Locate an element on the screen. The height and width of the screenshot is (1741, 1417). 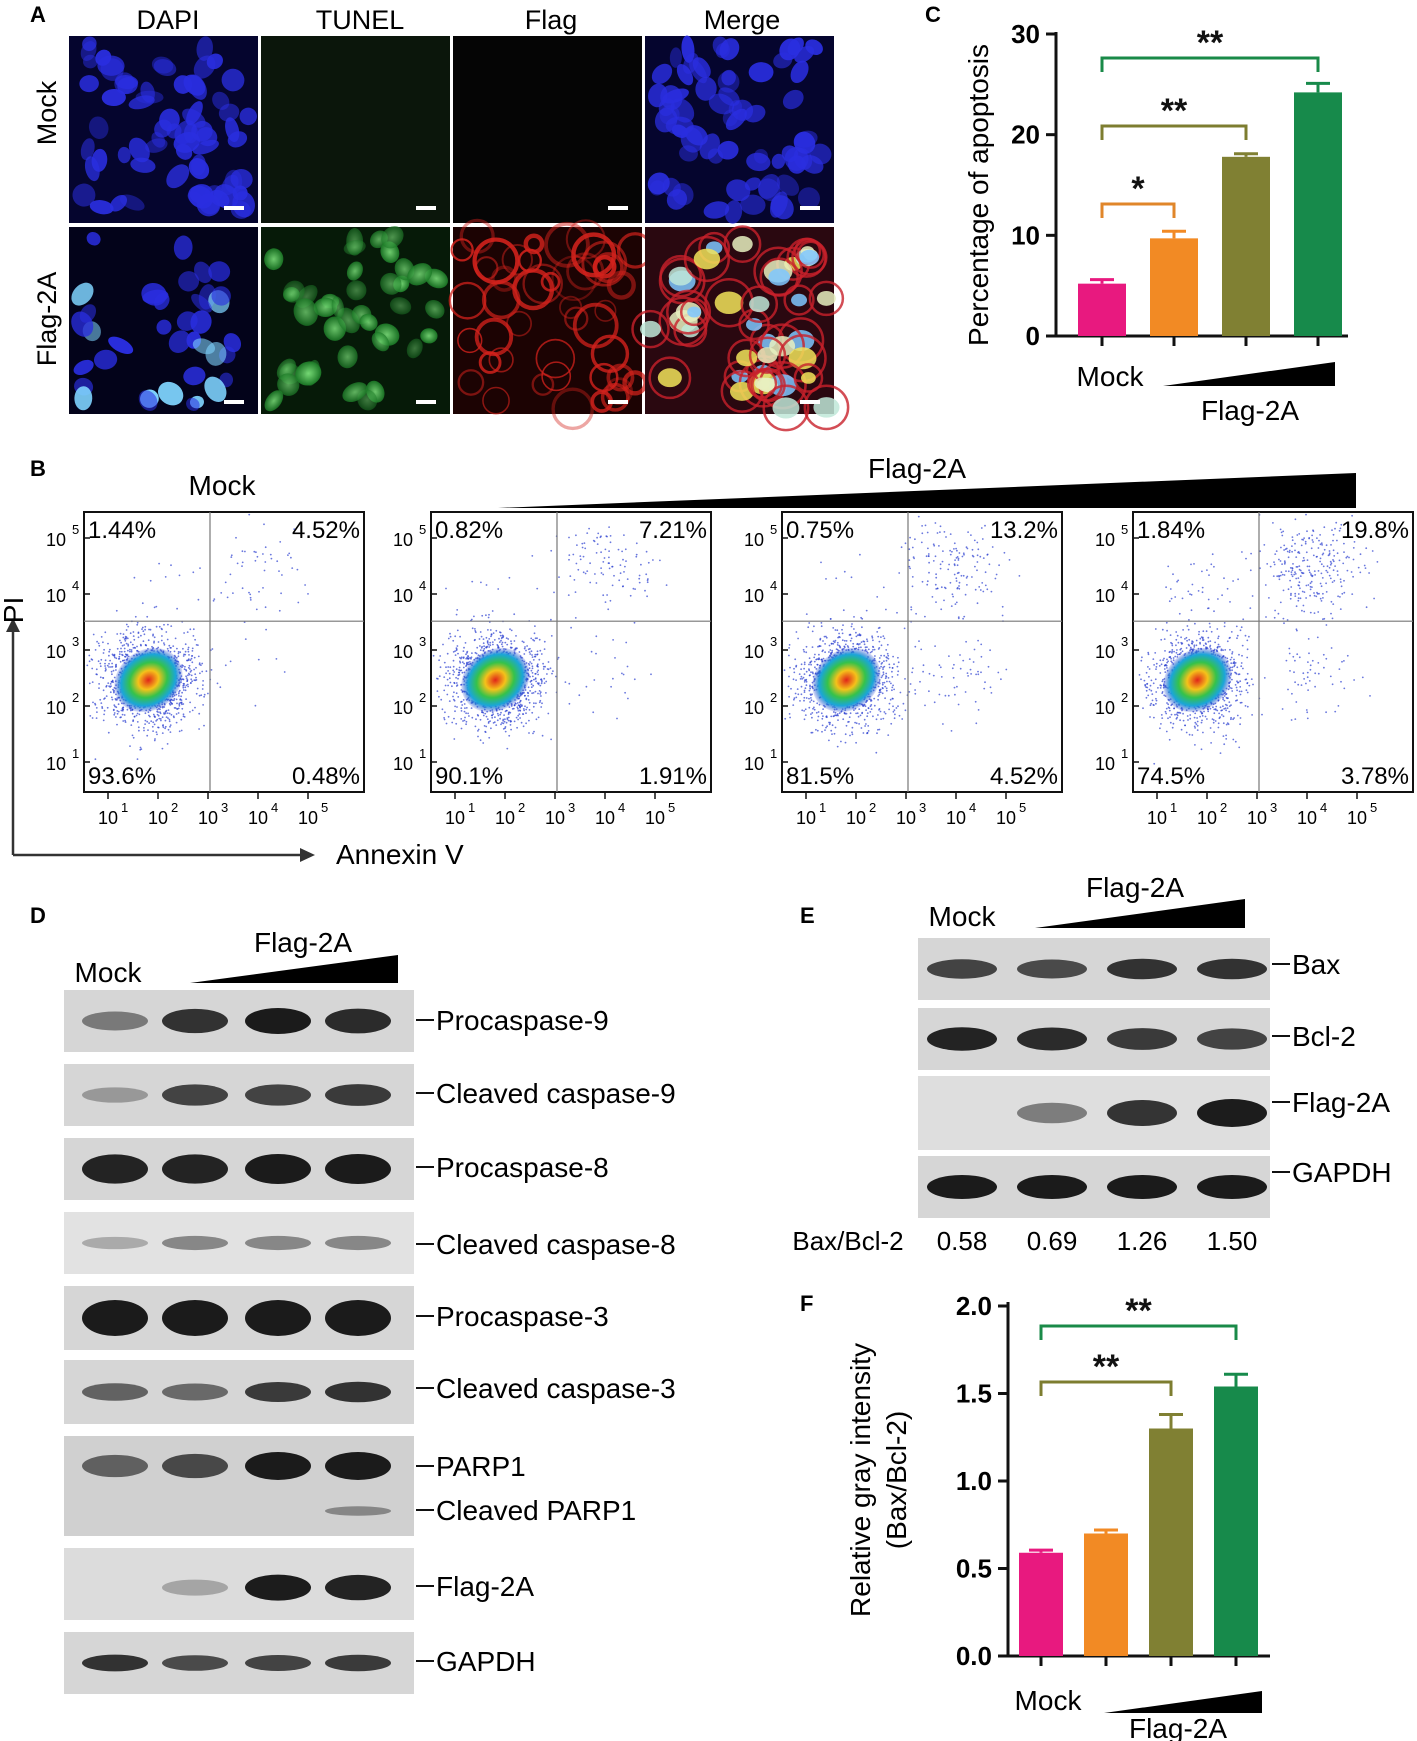
chart-c-mock-label: Mock is located at coordinates (1111, 376).